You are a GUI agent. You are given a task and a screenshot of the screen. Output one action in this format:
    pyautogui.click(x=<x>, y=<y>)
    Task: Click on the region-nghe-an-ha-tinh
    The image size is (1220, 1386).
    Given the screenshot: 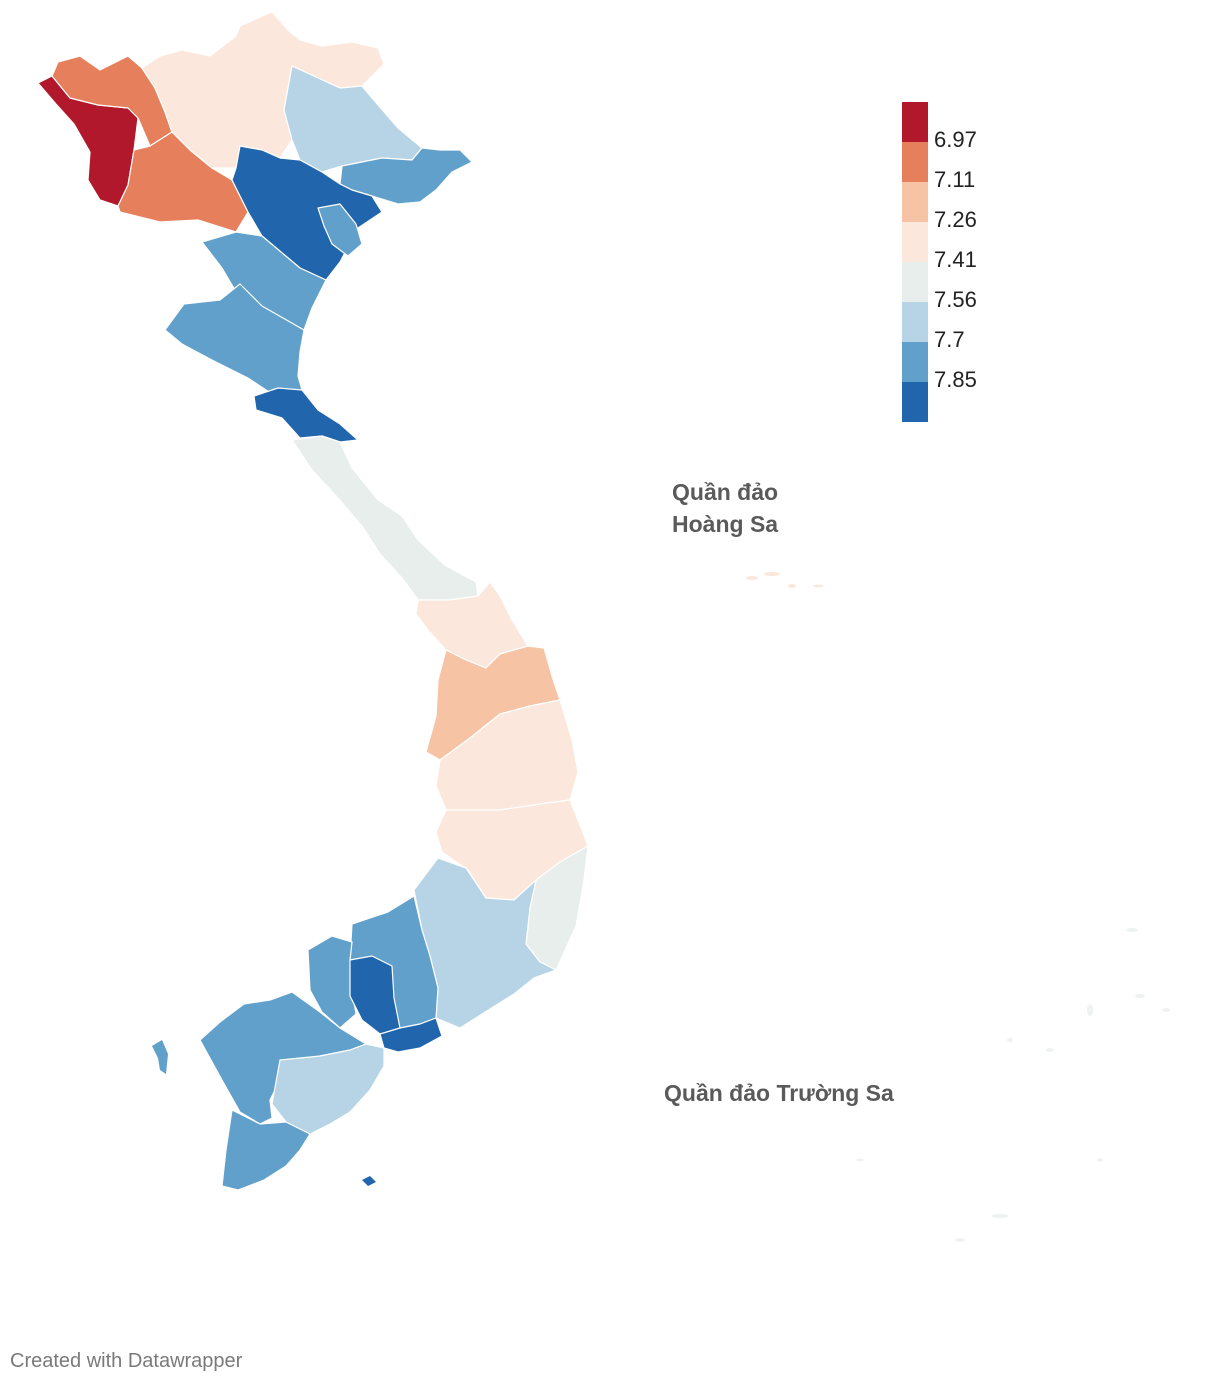 What is the action you would take?
    pyautogui.click(x=234, y=341)
    